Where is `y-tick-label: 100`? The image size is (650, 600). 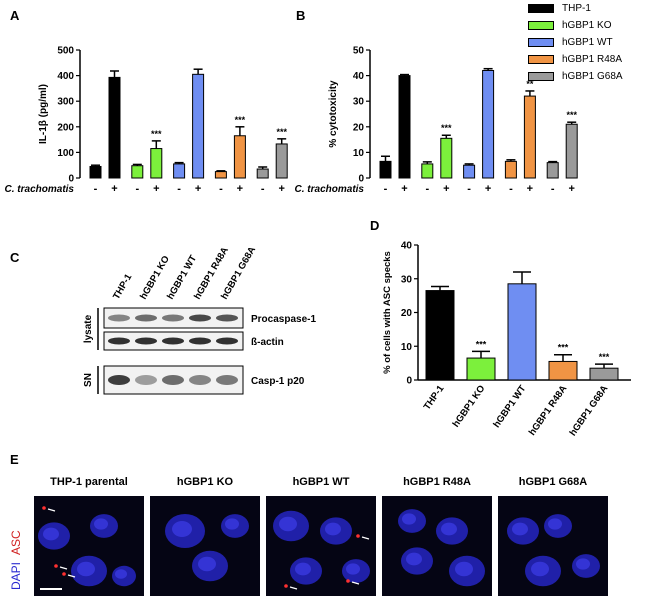 y-tick-label: 100 is located at coordinates (65, 153).